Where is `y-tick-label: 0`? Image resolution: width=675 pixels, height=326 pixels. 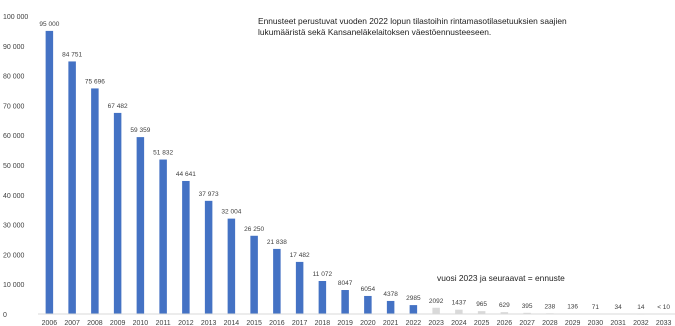 y-tick-label: 0 is located at coordinates (5, 315).